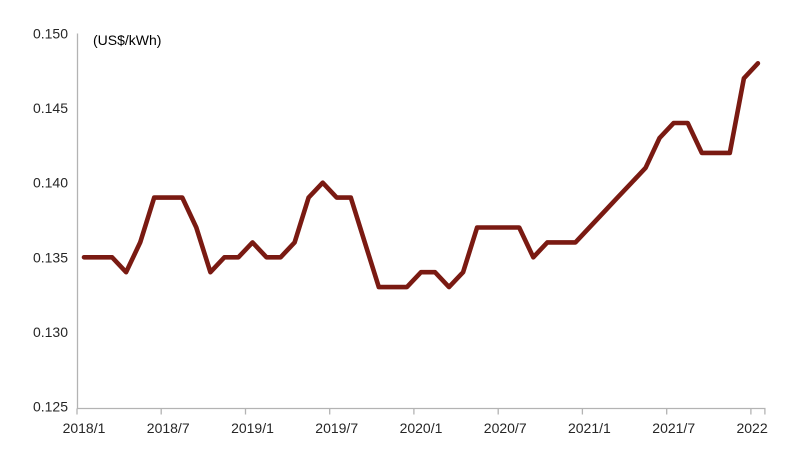  What do you see at coordinates (50, 220) in the screenshot?
I see `y-axis-labels: 0.150 0.145 0.140 0.135 0.130 0.125` at bounding box center [50, 220].